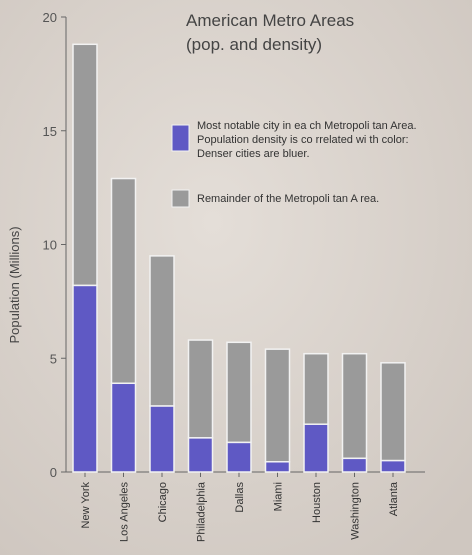  What do you see at coordinates (356, 511) in the screenshot?
I see `x-tick-label: Washington` at bounding box center [356, 511].